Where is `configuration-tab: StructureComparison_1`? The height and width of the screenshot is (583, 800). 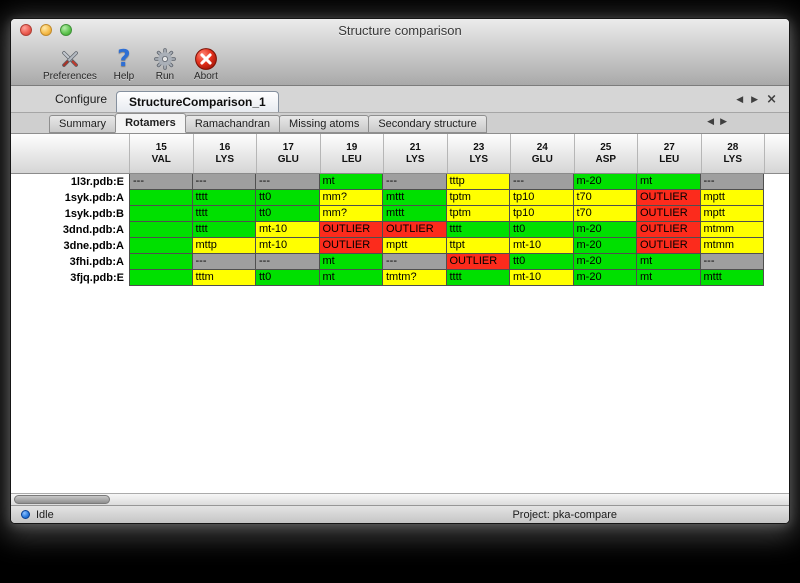 configuration-tab: StructureComparison_1 is located at coordinates (197, 101).